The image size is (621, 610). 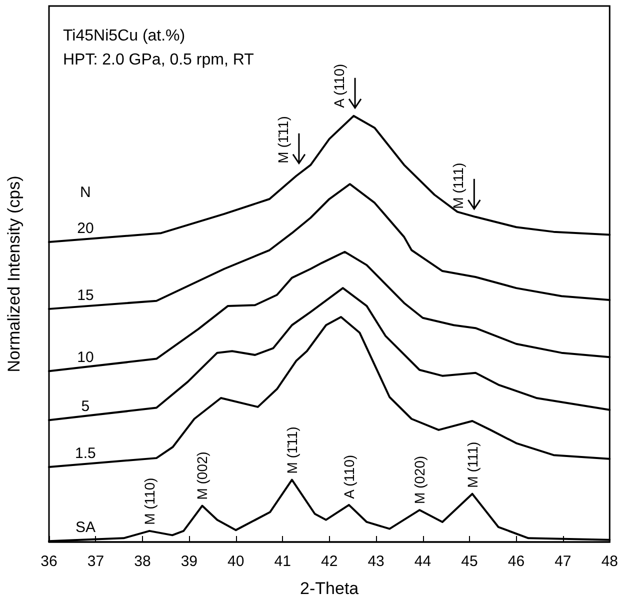 I want to click on legend-title: N, so click(x=85, y=193).